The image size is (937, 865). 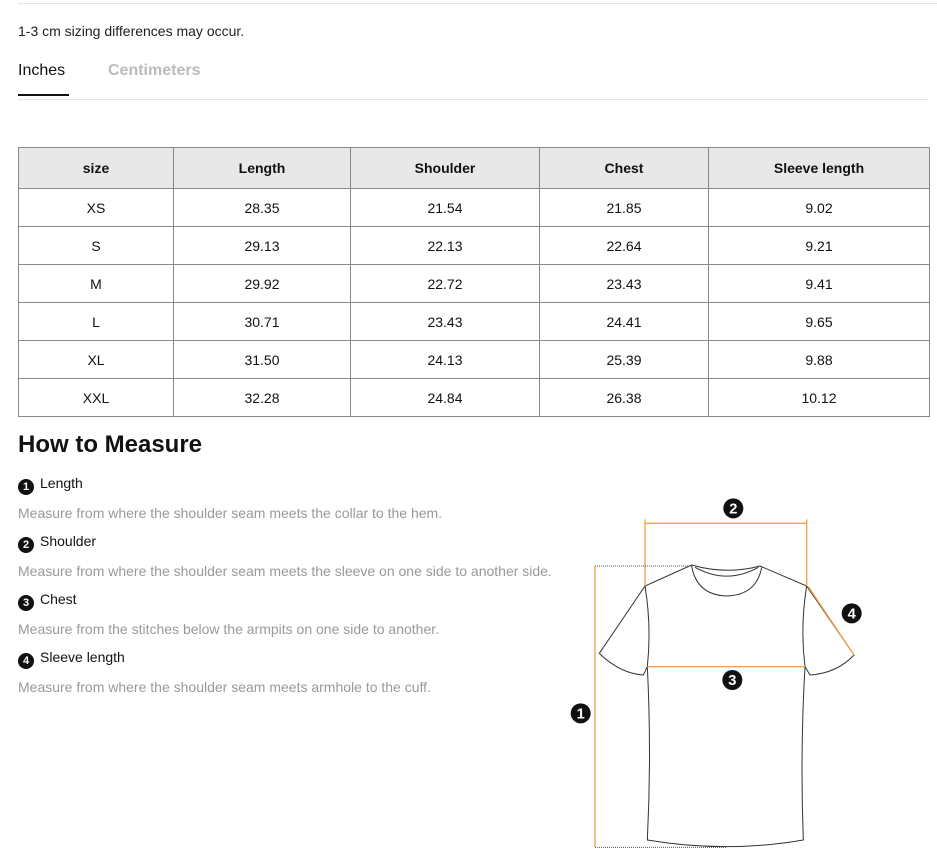 I want to click on table-row: XL 31.50 24.13 25.39 9.88, so click(x=474, y=359).